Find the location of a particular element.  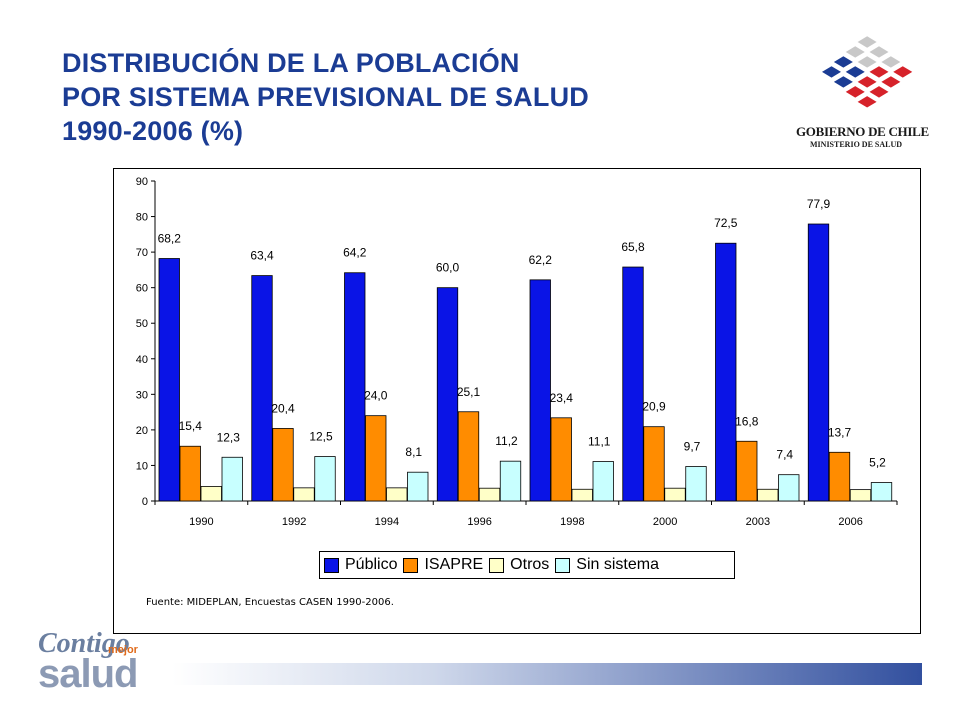

x-tick-label: 2003 is located at coordinates (758, 522).